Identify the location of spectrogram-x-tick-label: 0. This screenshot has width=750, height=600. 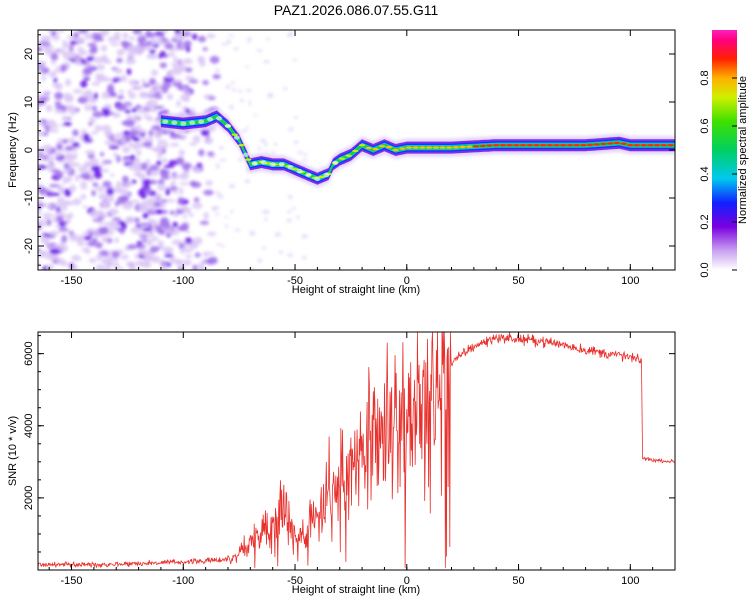
(407, 281).